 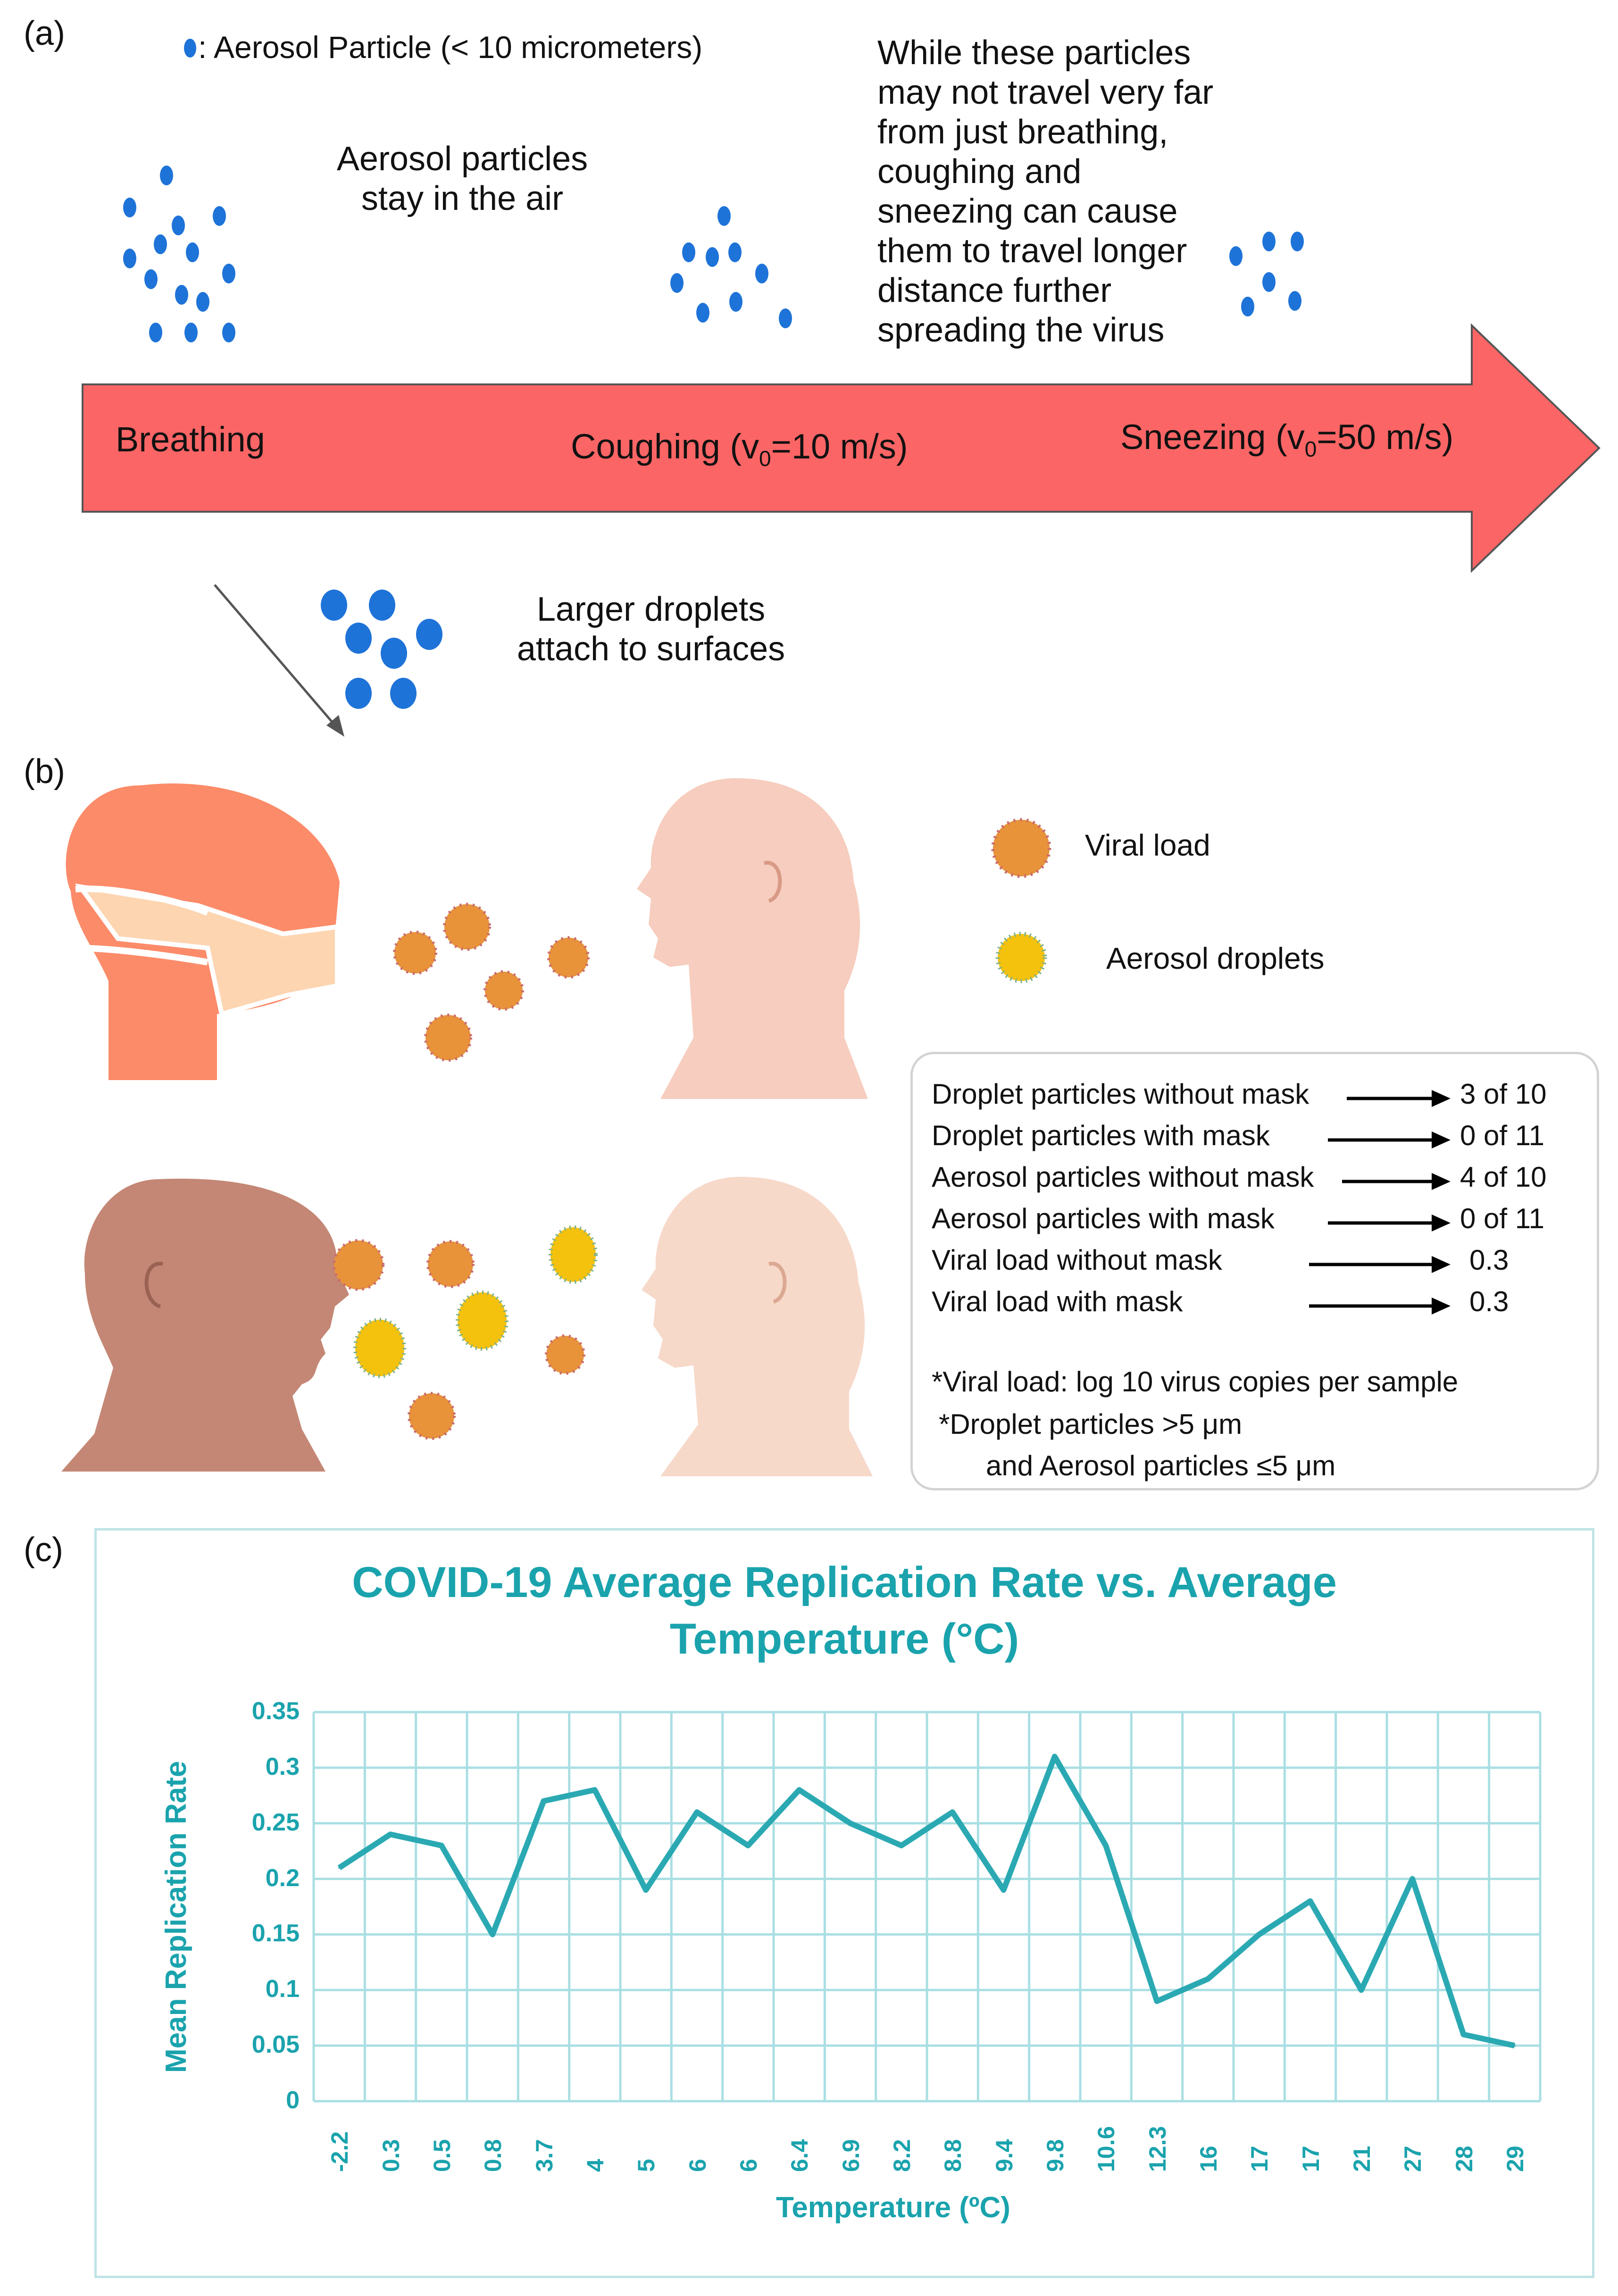 I want to click on result-value: 4 of 10, so click(x=1503, y=1177).